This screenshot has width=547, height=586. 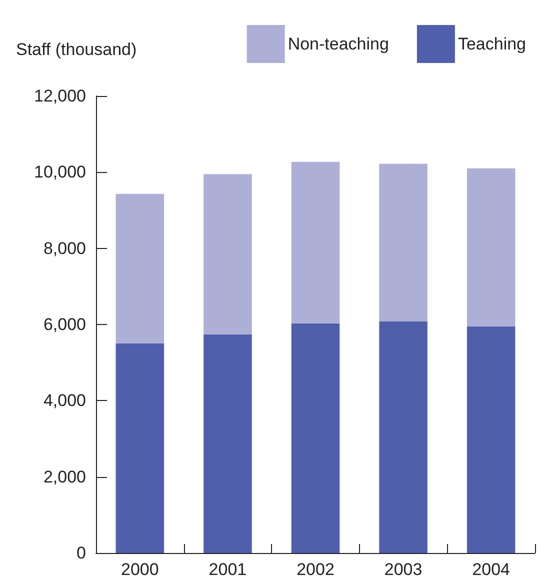 I want to click on x-tick-label: 2002, so click(x=315, y=569).